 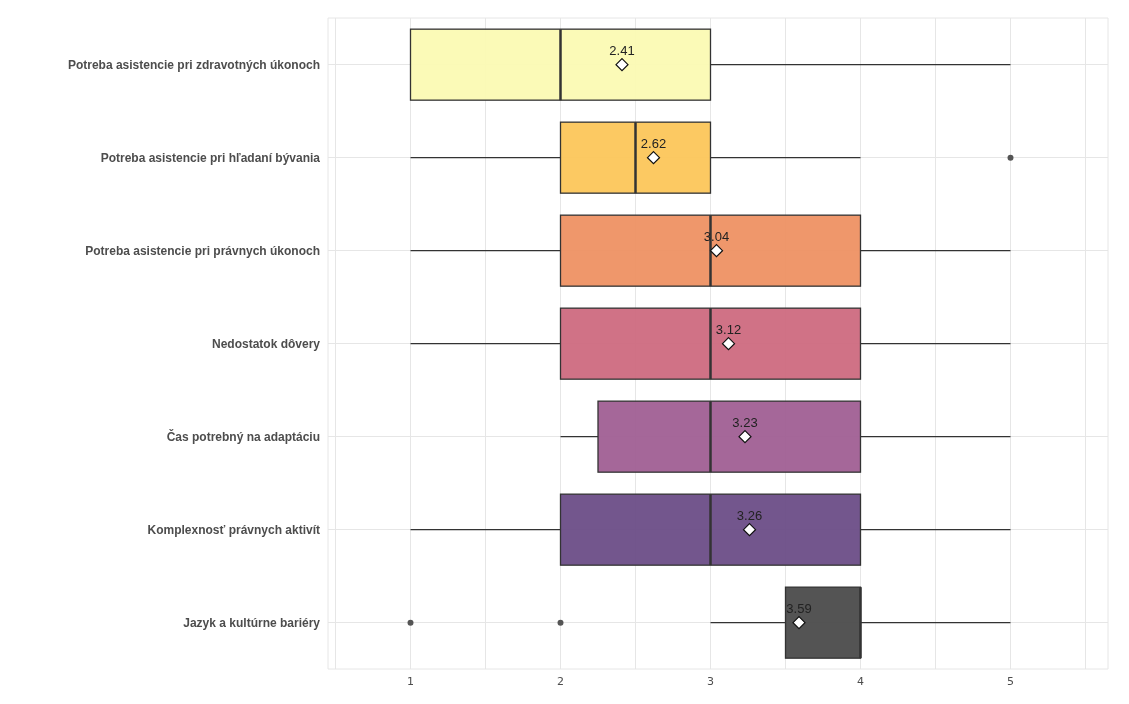 What do you see at coordinates (622, 50) in the screenshot?
I see `text: 2.41` at bounding box center [622, 50].